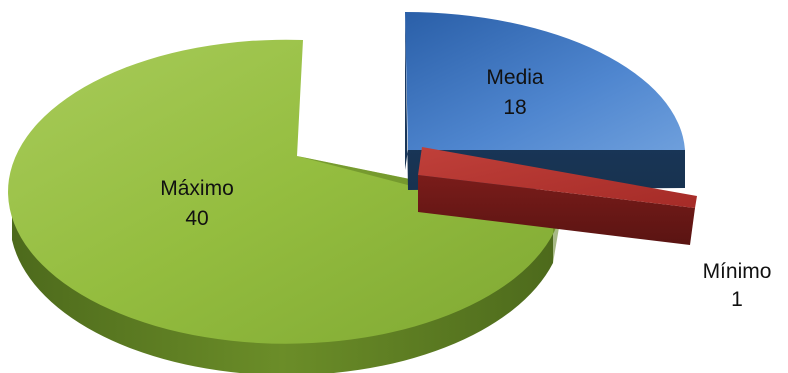 The height and width of the screenshot is (373, 788). Describe the element at coordinates (737, 299) in the screenshot. I see `label-minimo-value: 1` at that location.